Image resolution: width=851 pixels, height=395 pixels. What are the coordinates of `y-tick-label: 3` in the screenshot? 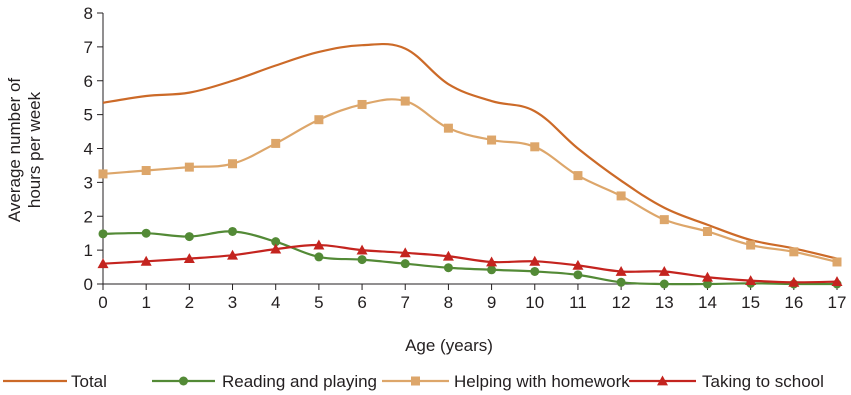 It's located at (88, 182).